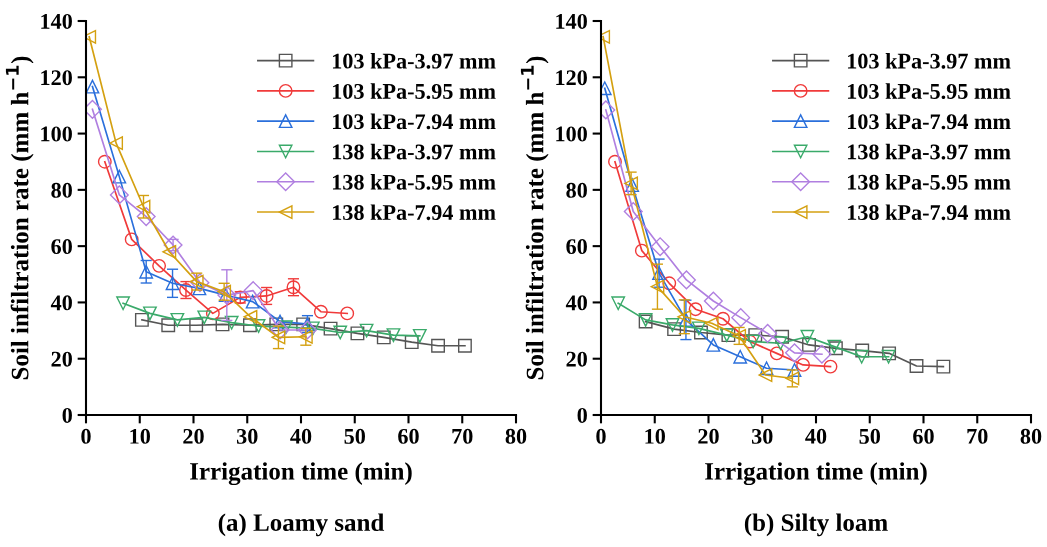 This screenshot has width=1047, height=547. Describe the element at coordinates (301, 525) in the screenshot. I see `text: (a) Loamy sand` at that location.